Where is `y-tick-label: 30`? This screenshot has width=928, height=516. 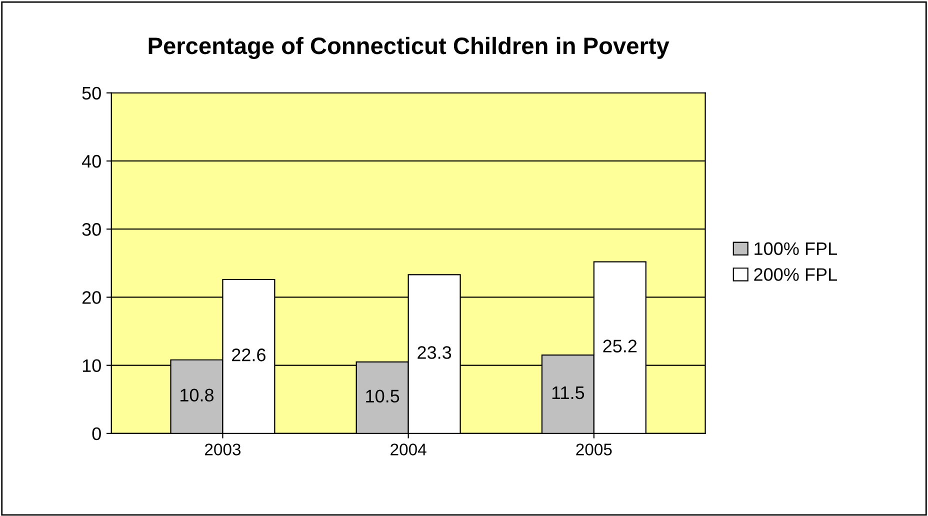
y-tick-label: 30 is located at coordinates (91, 229).